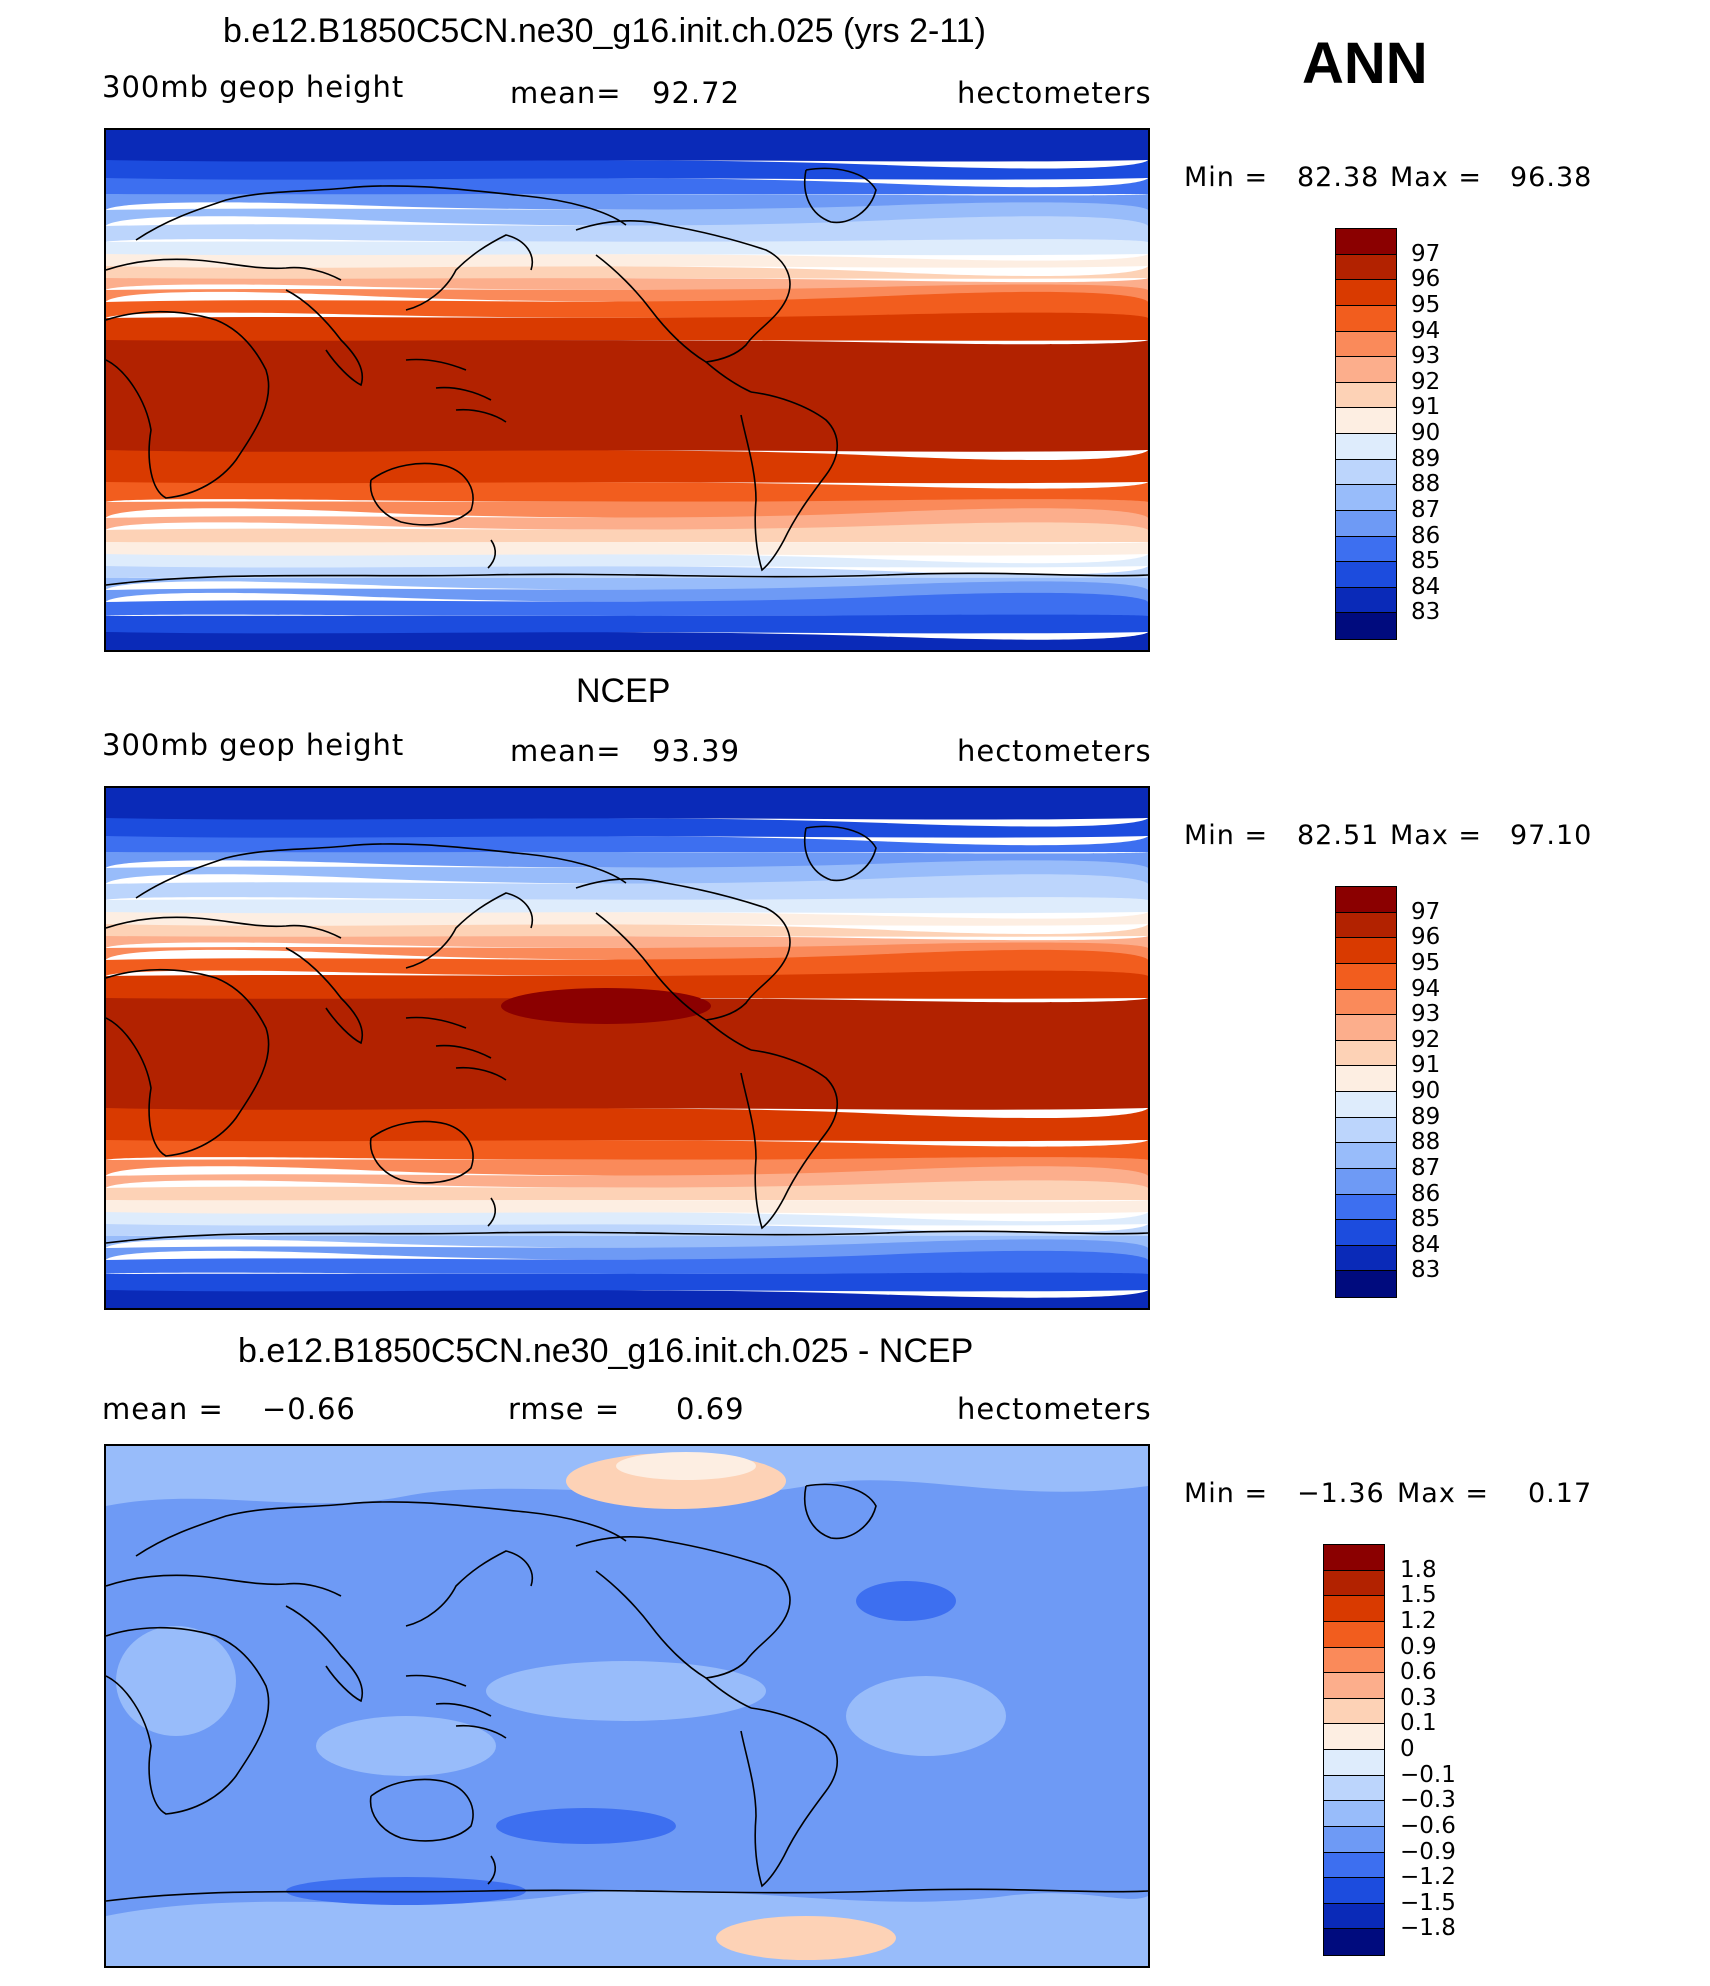 The width and height of the screenshot is (1710, 1986). Describe the element at coordinates (1428, 1800) in the screenshot. I see `colorbar-level-label: −0.3` at that location.